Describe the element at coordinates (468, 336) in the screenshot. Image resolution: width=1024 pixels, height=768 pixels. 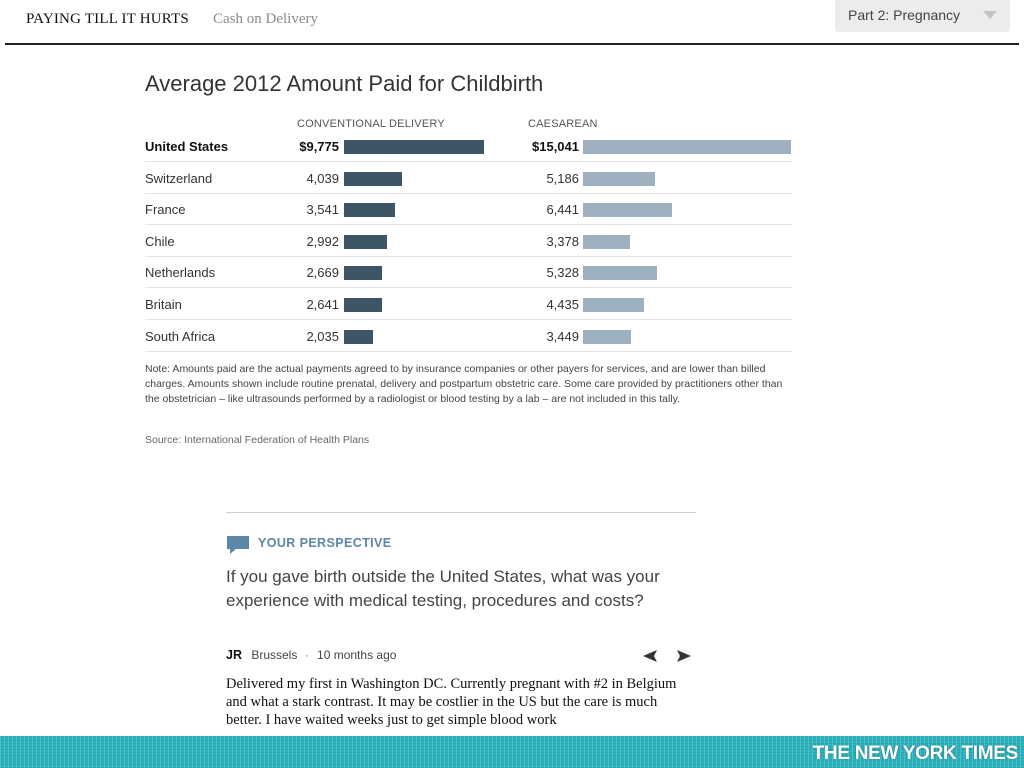
I see `chart-row: South Africa 2,035 3,449` at that location.